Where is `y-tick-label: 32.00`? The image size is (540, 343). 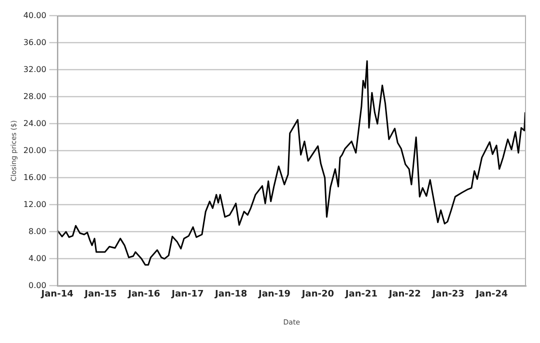
y-tick-label: 32.00 is located at coordinates (34, 69).